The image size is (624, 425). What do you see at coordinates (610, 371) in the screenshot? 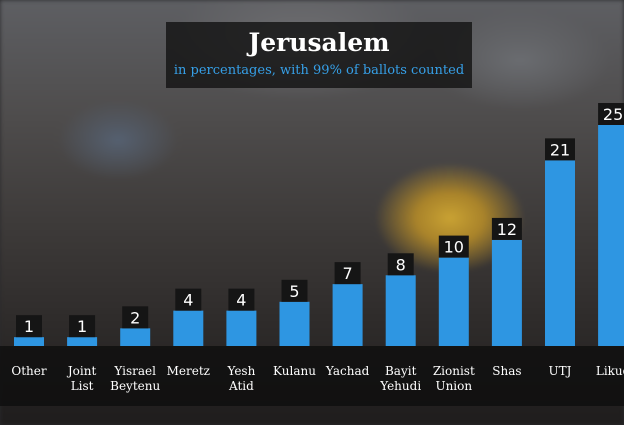
I see `tick-label: Likud` at bounding box center [610, 371].